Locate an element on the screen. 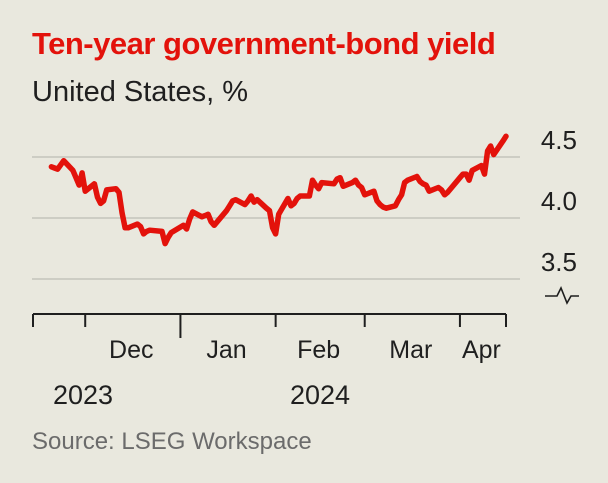 This screenshot has width=608, height=483. year-label: 2024 is located at coordinates (320, 395).